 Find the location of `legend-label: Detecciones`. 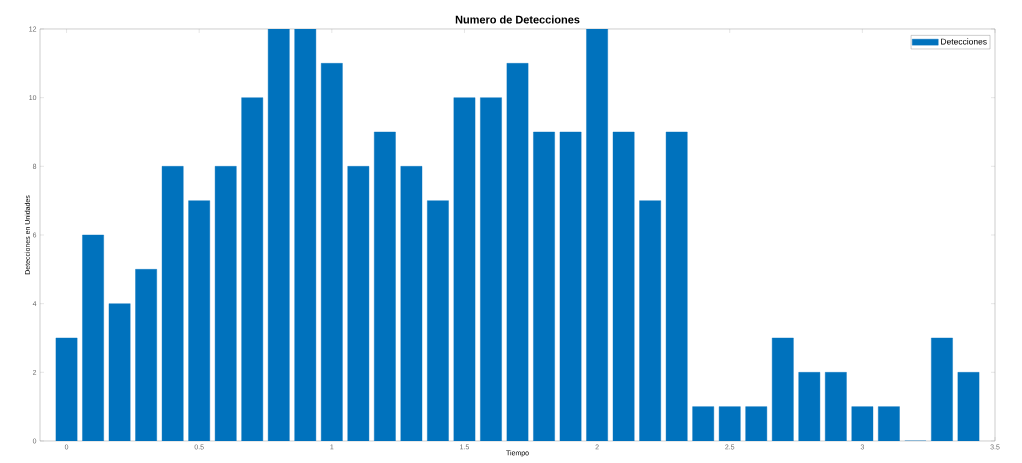

legend-label: Detecciones is located at coordinates (964, 41).